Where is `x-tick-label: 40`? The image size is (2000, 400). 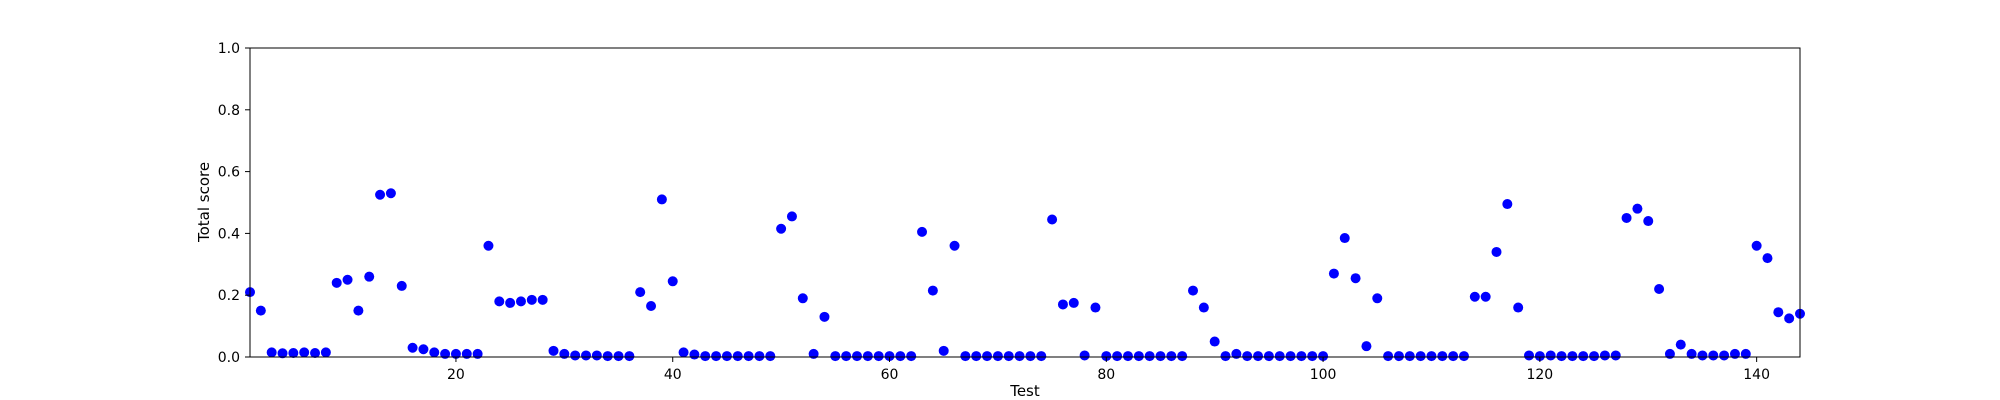 x-tick-label: 40 is located at coordinates (673, 375).